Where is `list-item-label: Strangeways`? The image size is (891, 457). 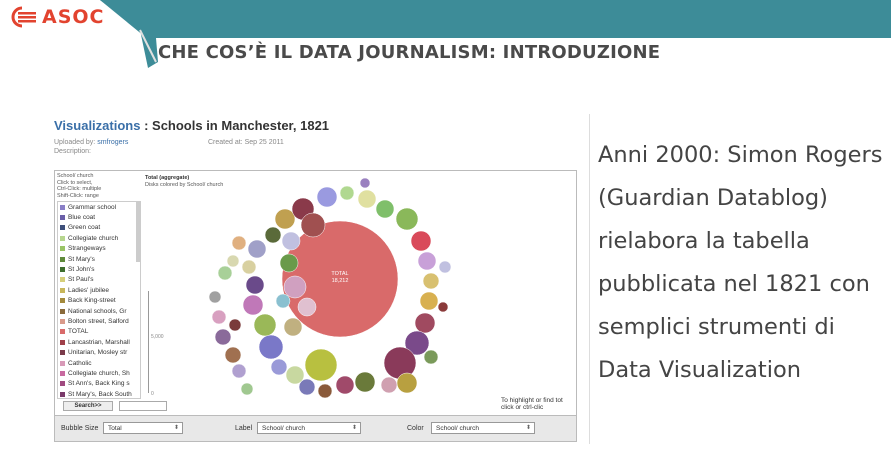
list-item-label: Strangeways is located at coordinates (87, 249).